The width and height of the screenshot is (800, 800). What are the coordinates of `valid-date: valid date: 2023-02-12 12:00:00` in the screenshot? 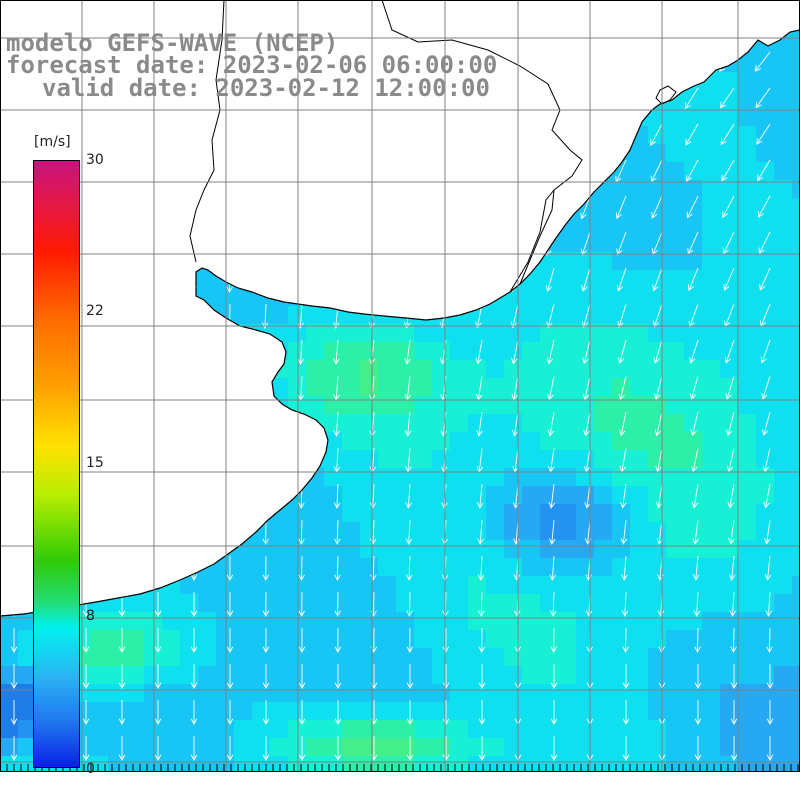 It's located at (266, 88).